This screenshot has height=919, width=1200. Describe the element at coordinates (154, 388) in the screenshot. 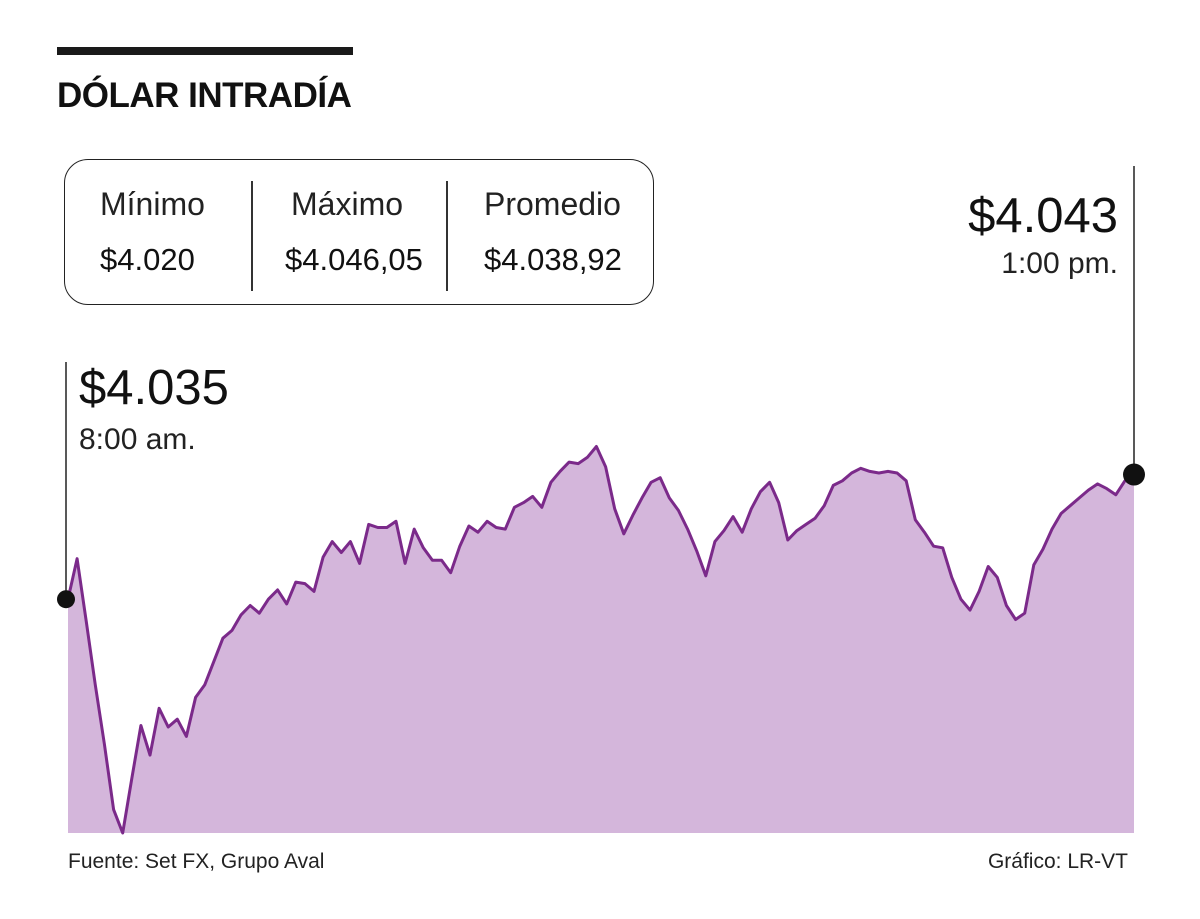

I see `open-value: $4.035` at that location.